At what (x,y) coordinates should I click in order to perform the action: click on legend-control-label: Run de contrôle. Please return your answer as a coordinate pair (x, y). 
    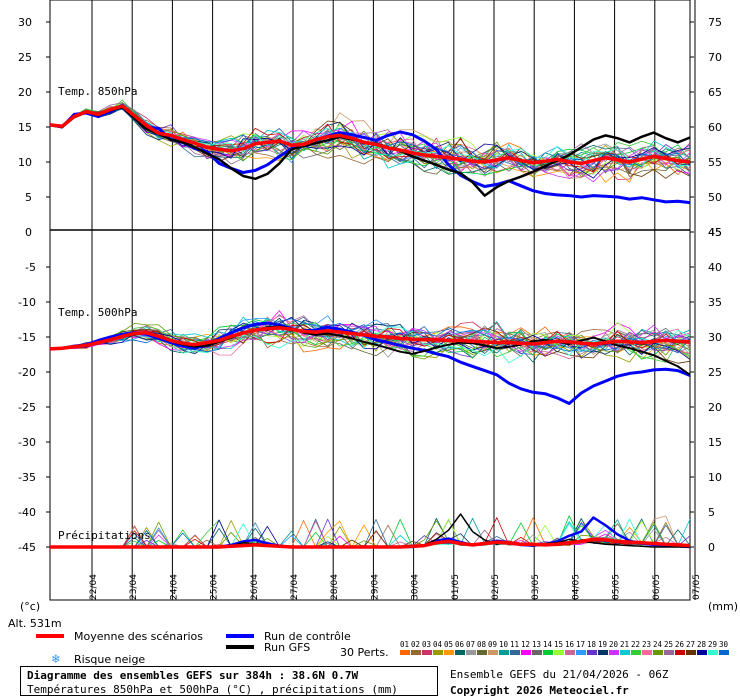
    Looking at the image, I should click on (307, 636).